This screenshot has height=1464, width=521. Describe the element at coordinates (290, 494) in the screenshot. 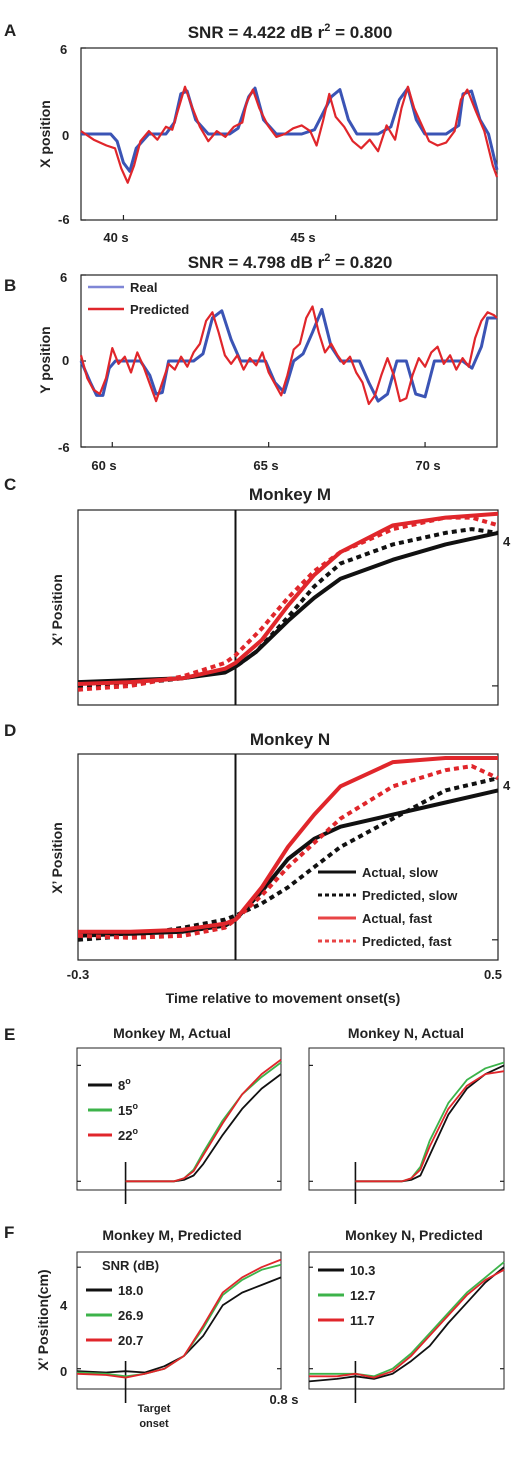

I see `panel-c-title: Monkey M` at that location.